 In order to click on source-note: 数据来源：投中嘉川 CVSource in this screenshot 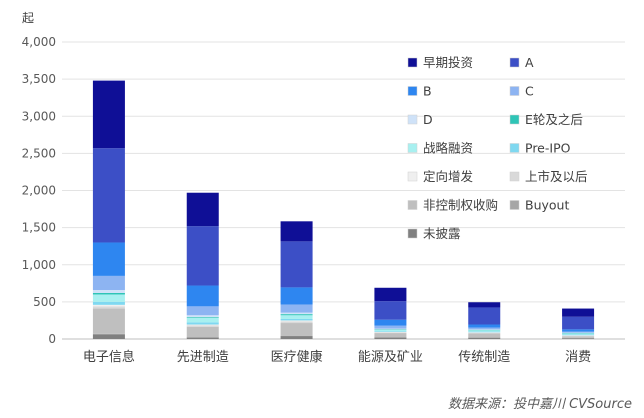, I will do `click(540, 404)`.